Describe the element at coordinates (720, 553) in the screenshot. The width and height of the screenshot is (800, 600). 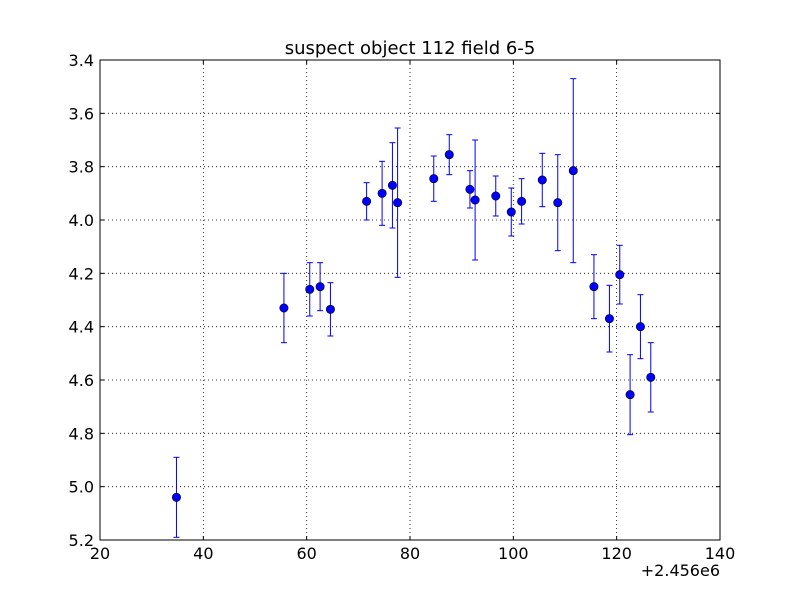
I see `x-tick-label: 140` at that location.